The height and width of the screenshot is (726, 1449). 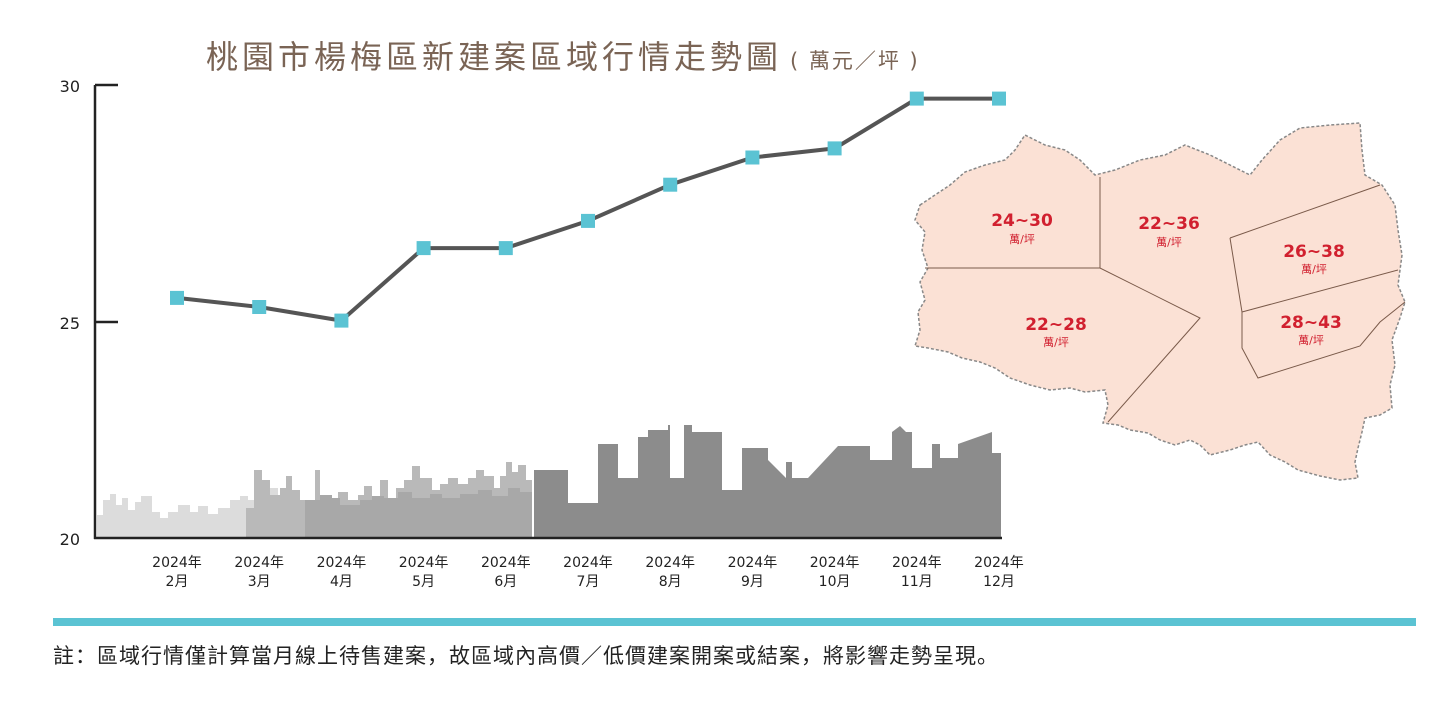 I want to click on x-tick-label-month: 7月, so click(x=588, y=582).